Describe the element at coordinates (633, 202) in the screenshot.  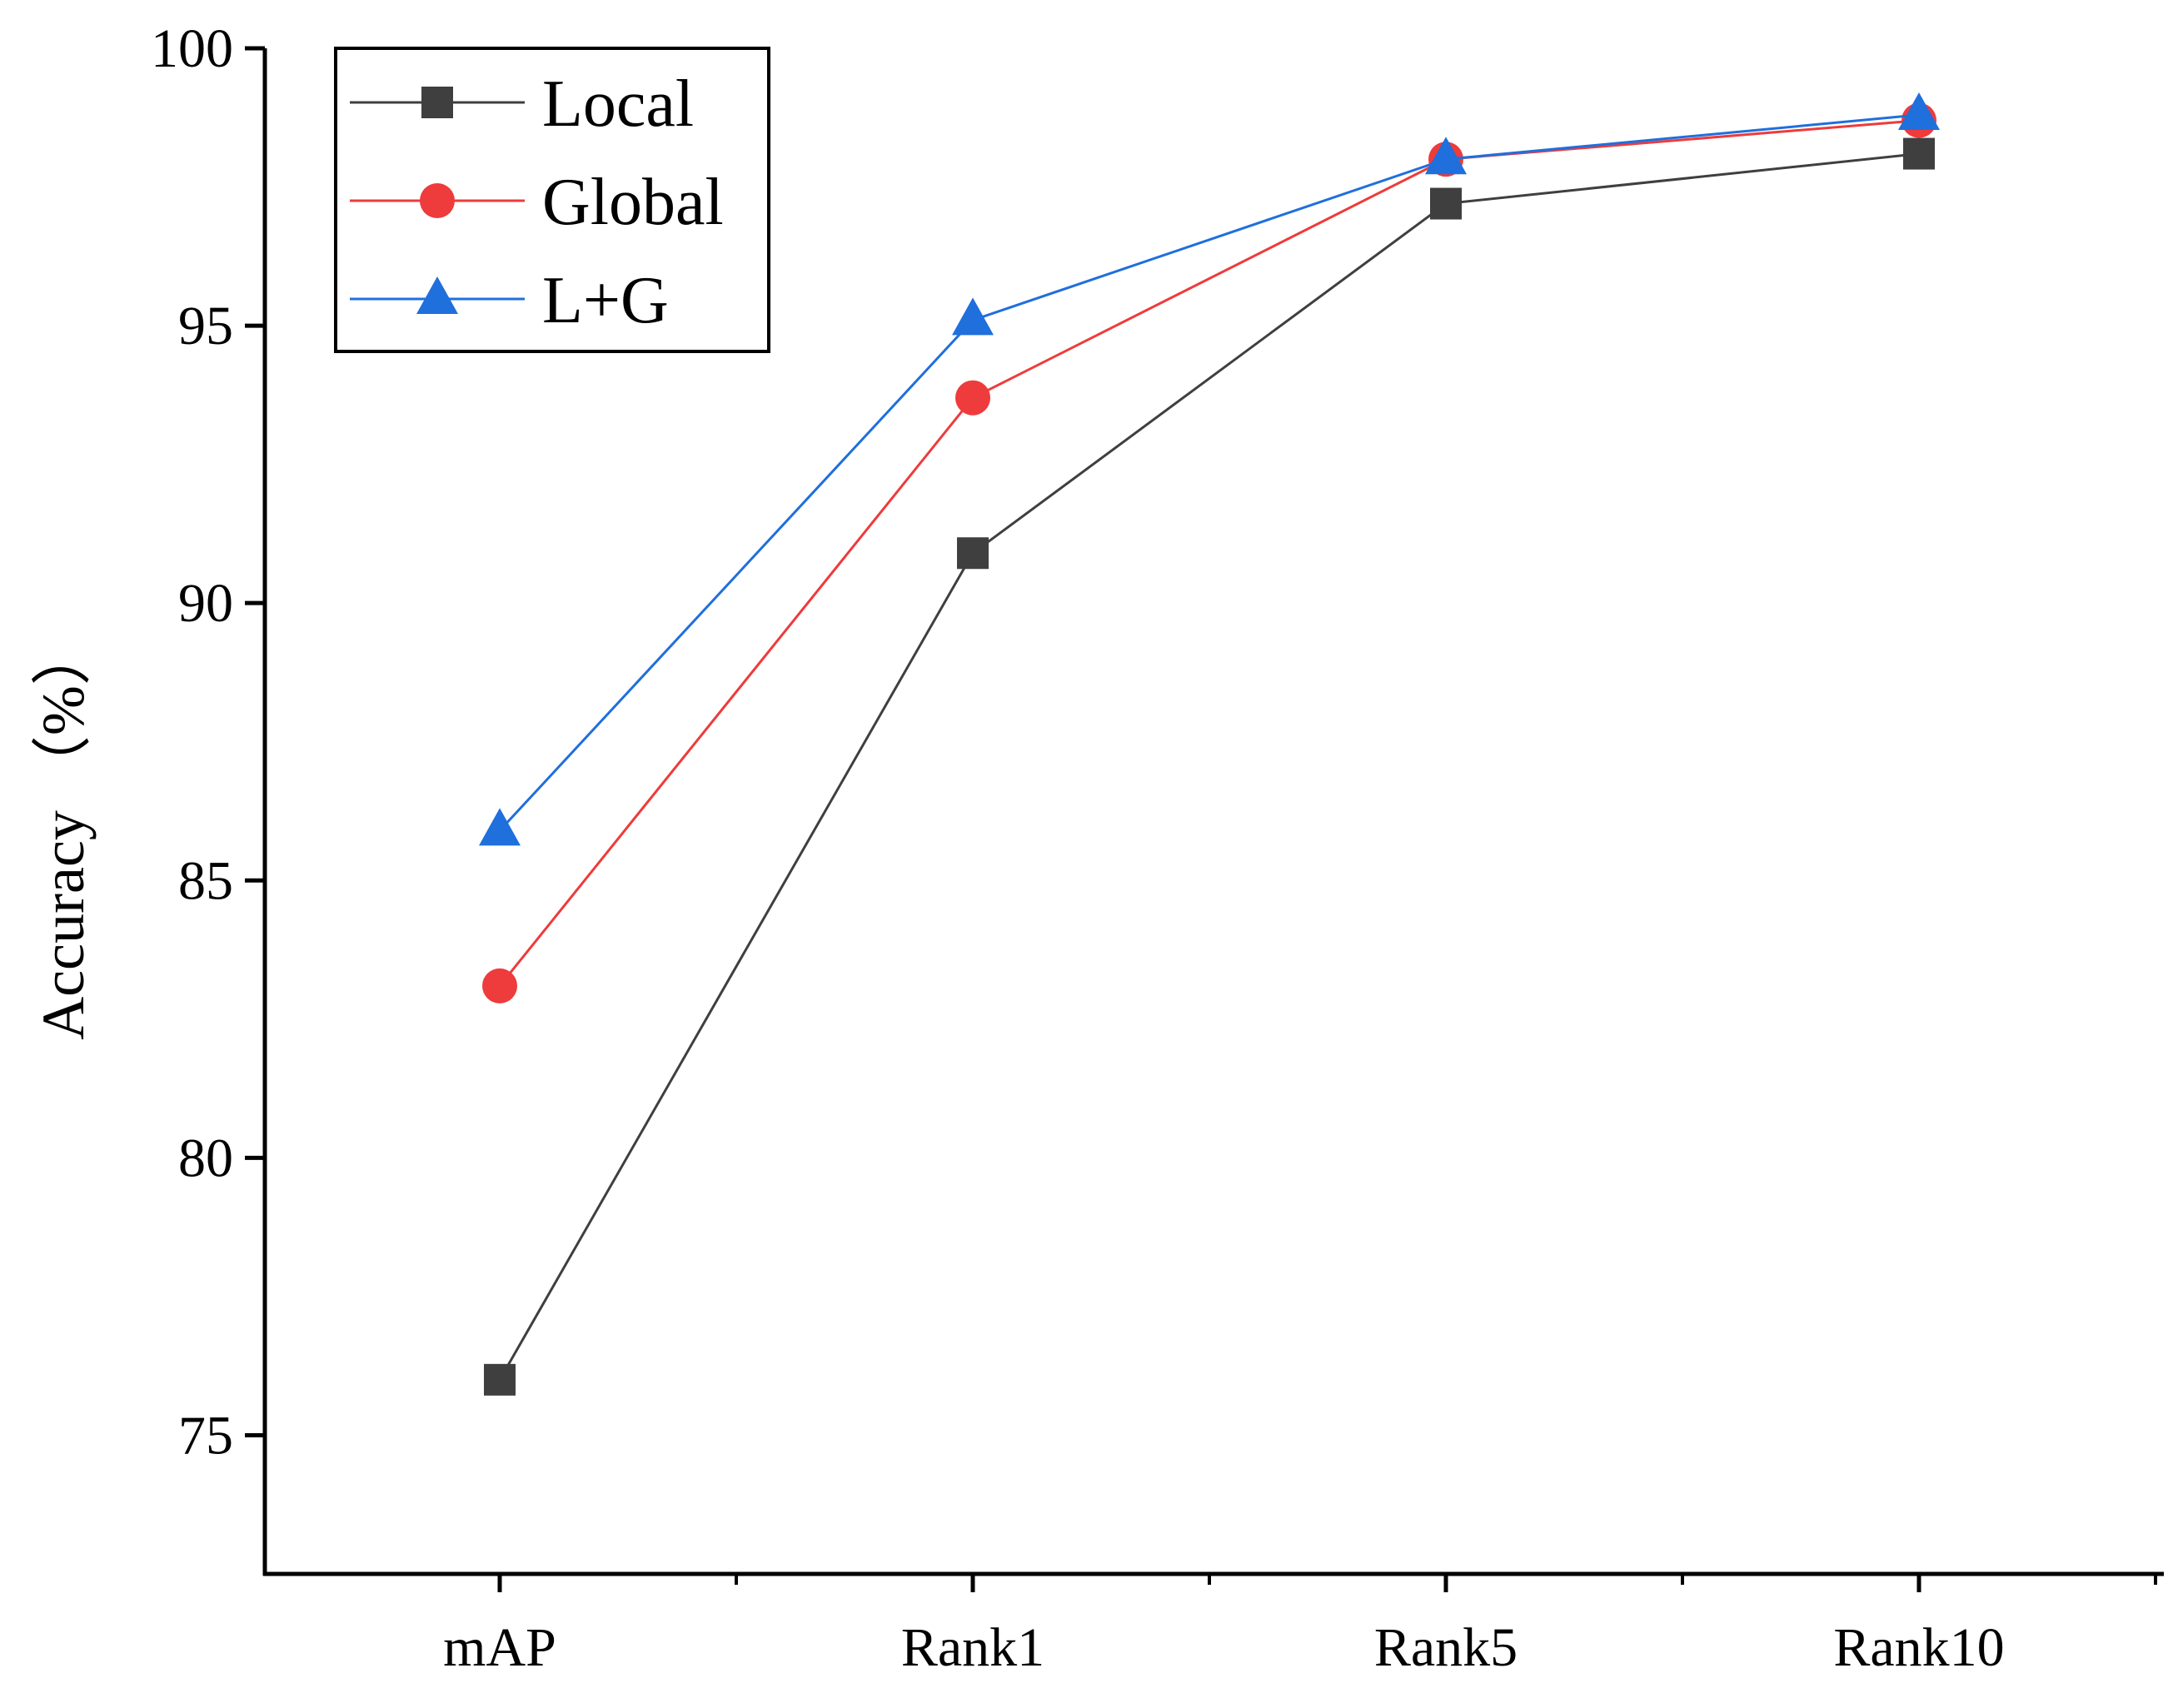
I see `legend-label-global: Global` at that location.